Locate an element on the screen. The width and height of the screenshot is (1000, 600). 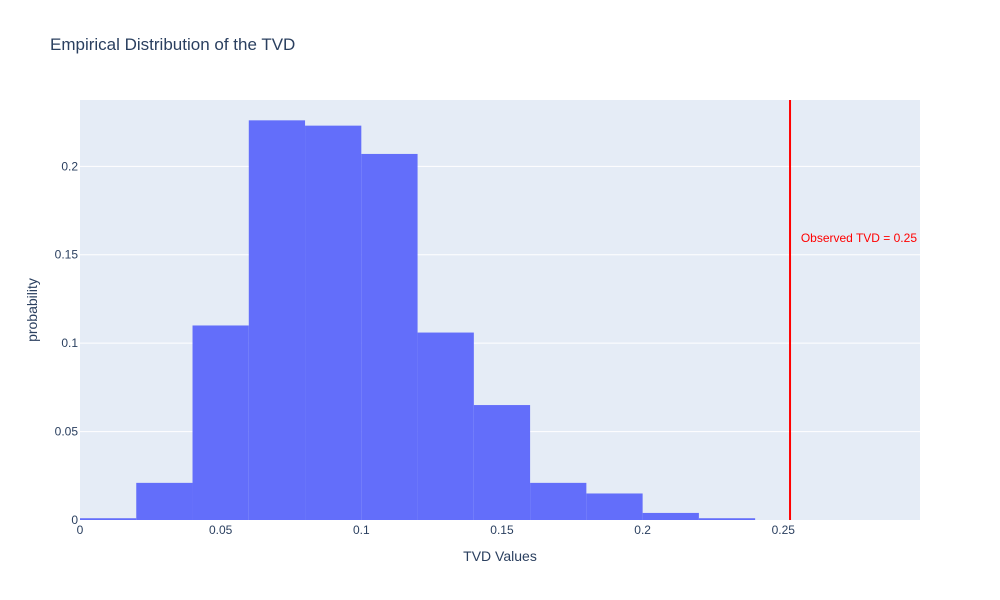
x-tick-label: 0.1 is located at coordinates (361, 530).